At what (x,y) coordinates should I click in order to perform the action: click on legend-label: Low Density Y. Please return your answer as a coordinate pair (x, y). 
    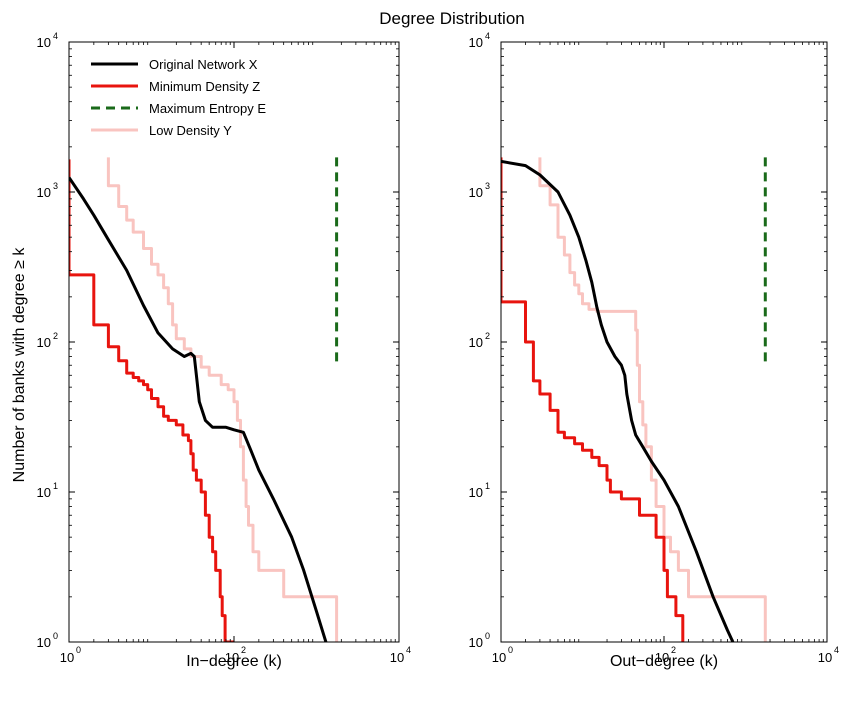
    Looking at the image, I should click on (190, 130).